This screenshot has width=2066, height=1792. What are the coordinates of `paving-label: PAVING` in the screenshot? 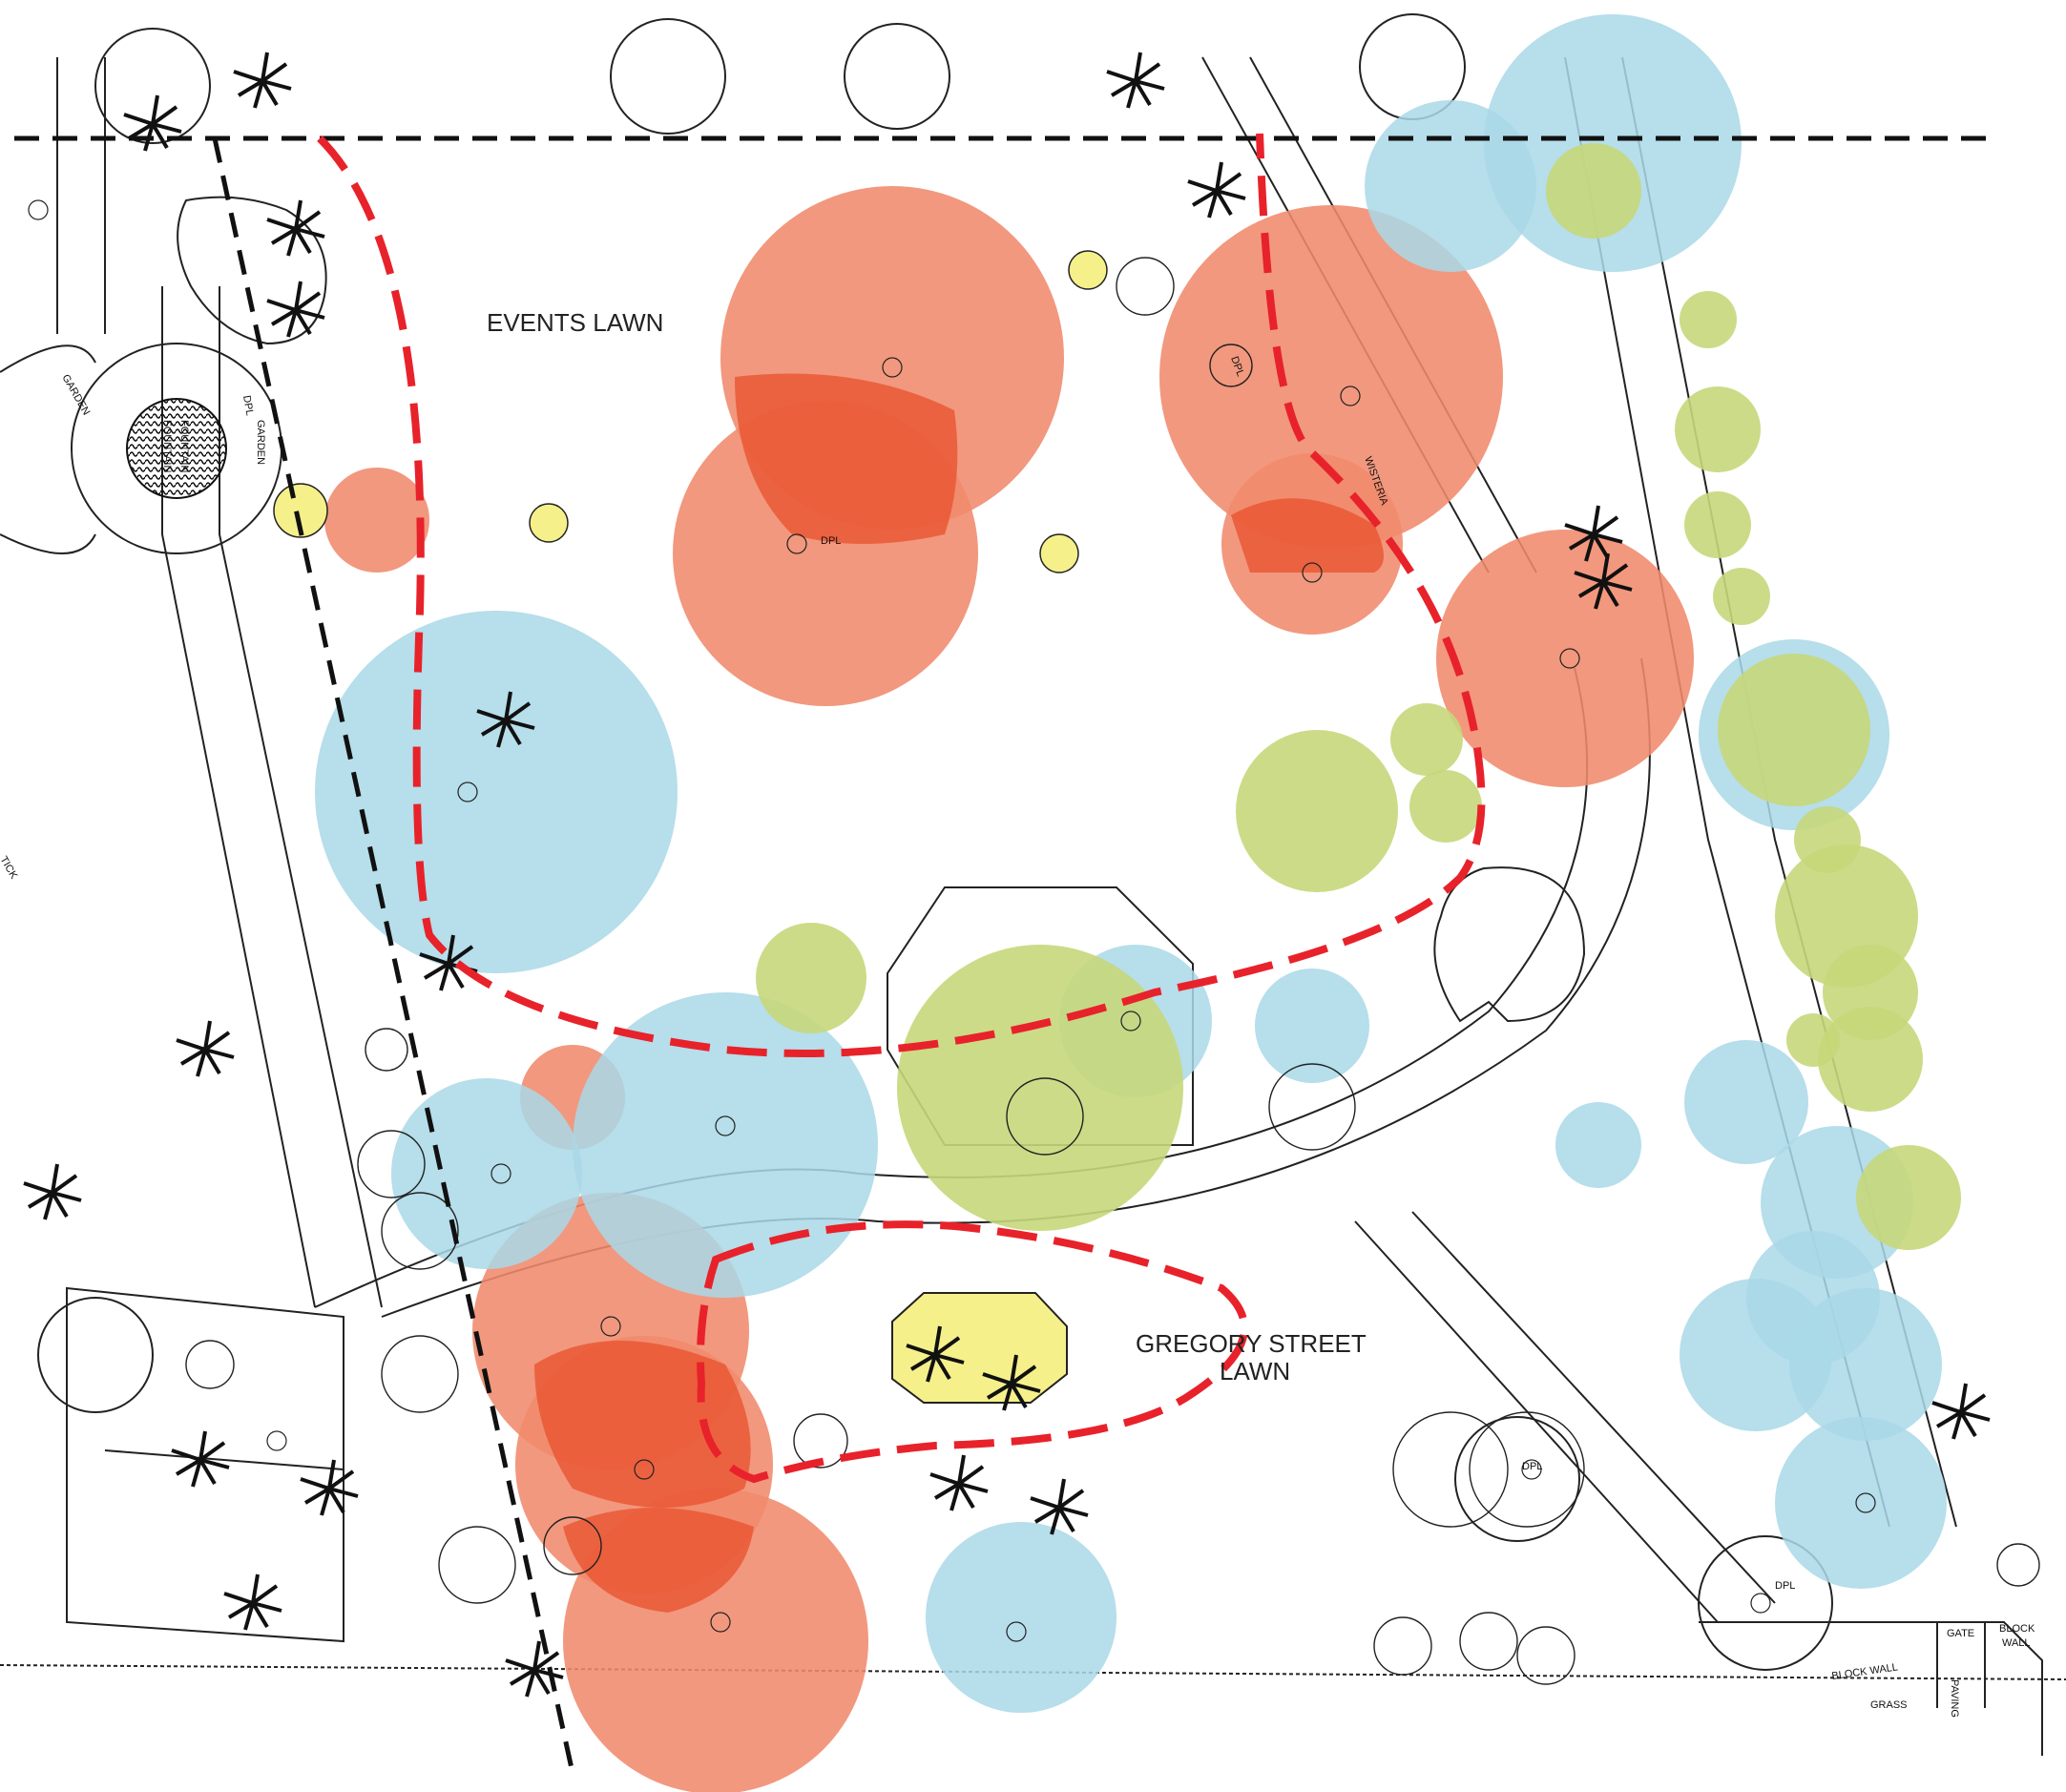 It's located at (1955, 1698).